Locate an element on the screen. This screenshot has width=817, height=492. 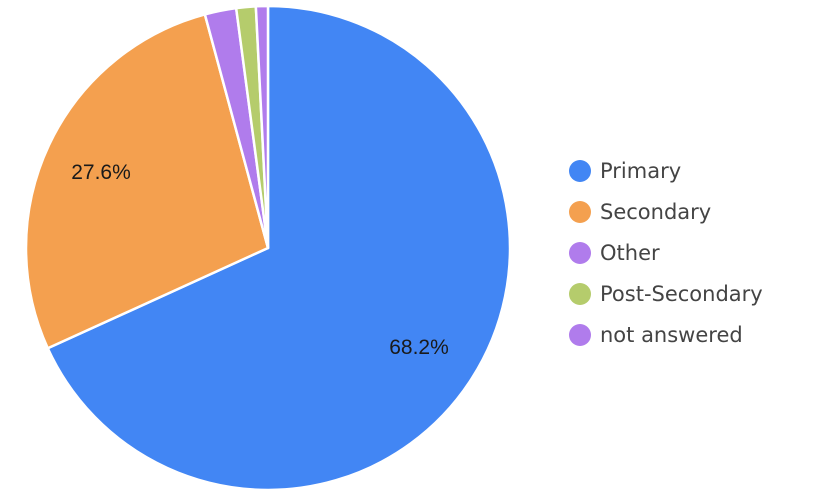
legend-label-other: Other is located at coordinates (630, 253).